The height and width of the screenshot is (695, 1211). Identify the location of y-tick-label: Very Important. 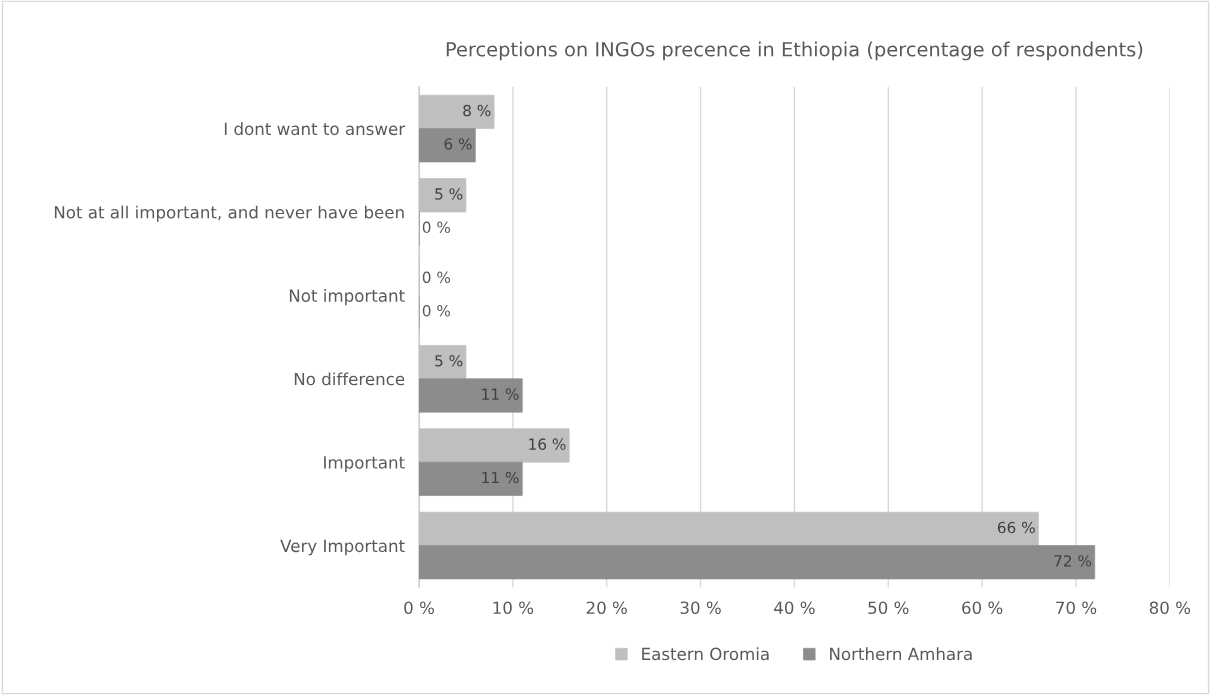
(342, 547).